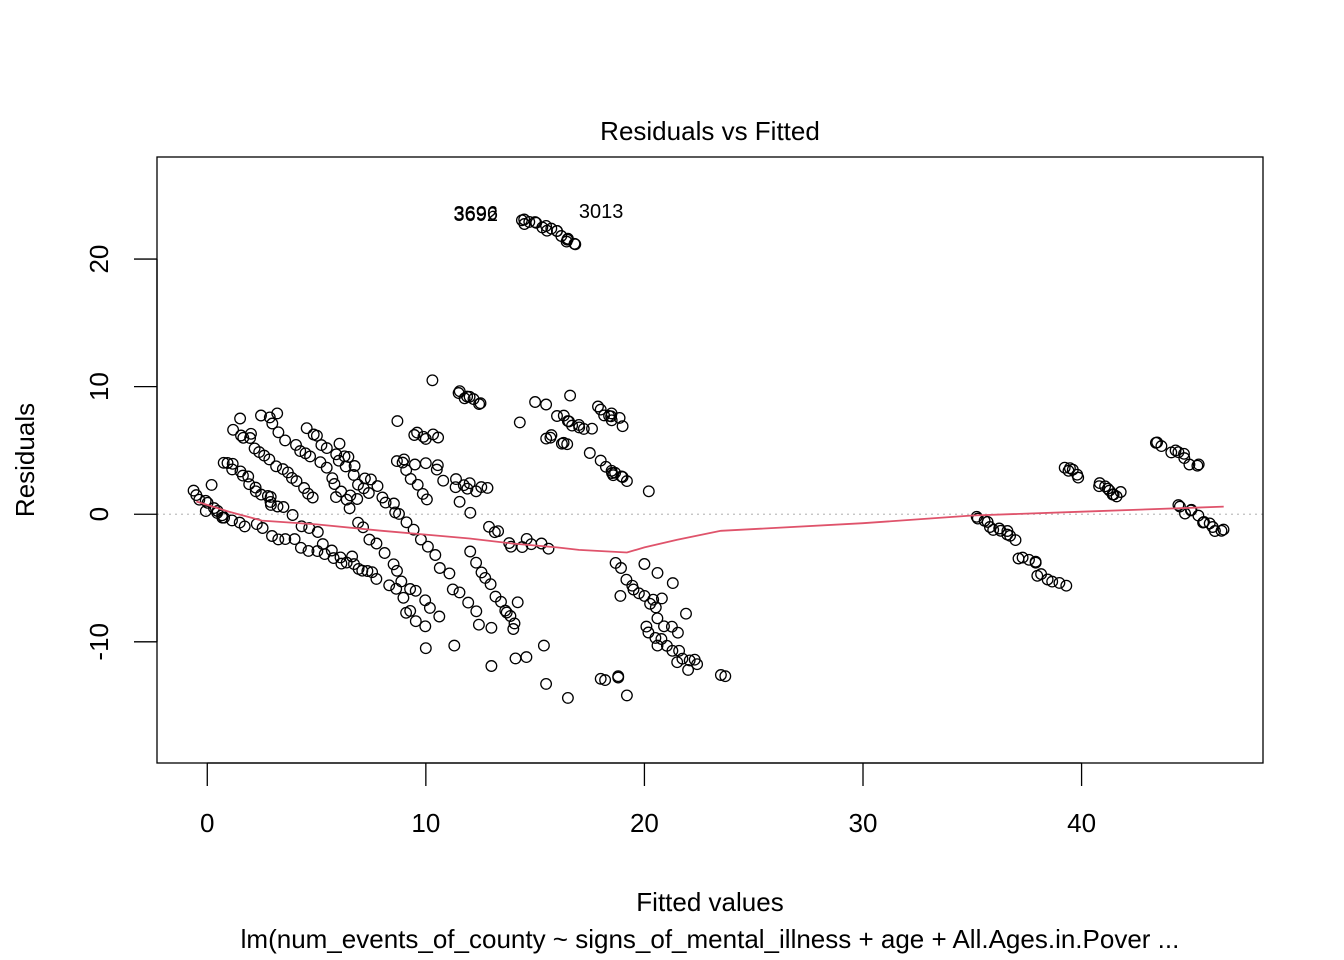 Image resolution: width=1344 pixels, height=960 pixels. What do you see at coordinates (1081, 823) in the screenshot?
I see `x-tick-label: 40` at bounding box center [1081, 823].